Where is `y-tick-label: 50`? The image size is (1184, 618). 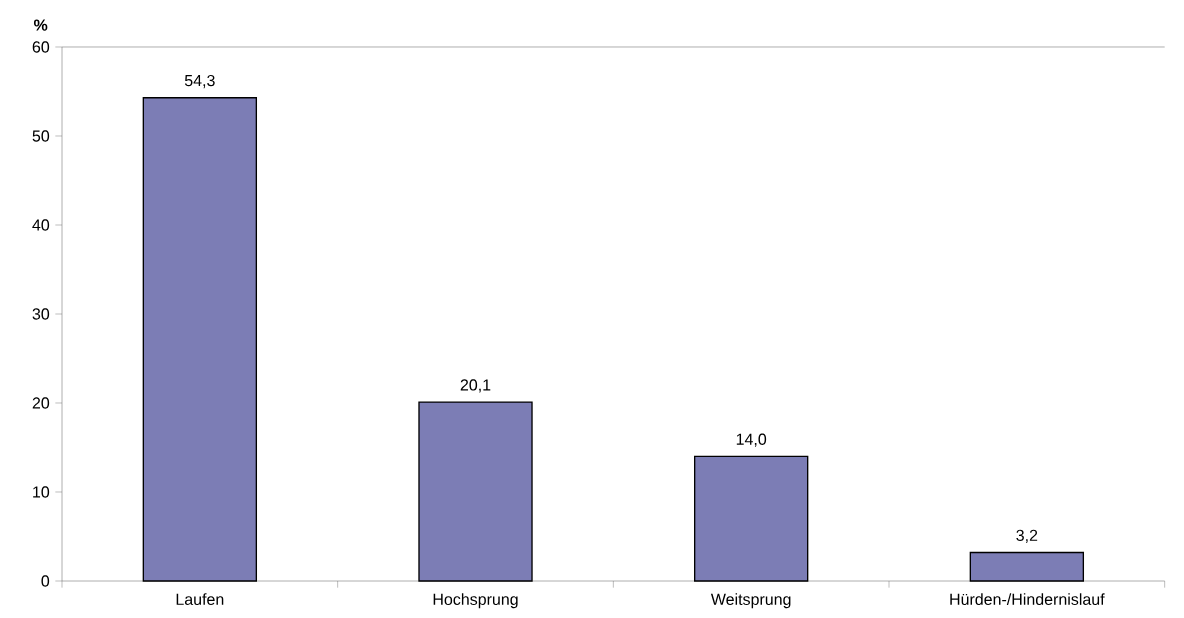
y-tick-label: 50 is located at coordinates (41, 136).